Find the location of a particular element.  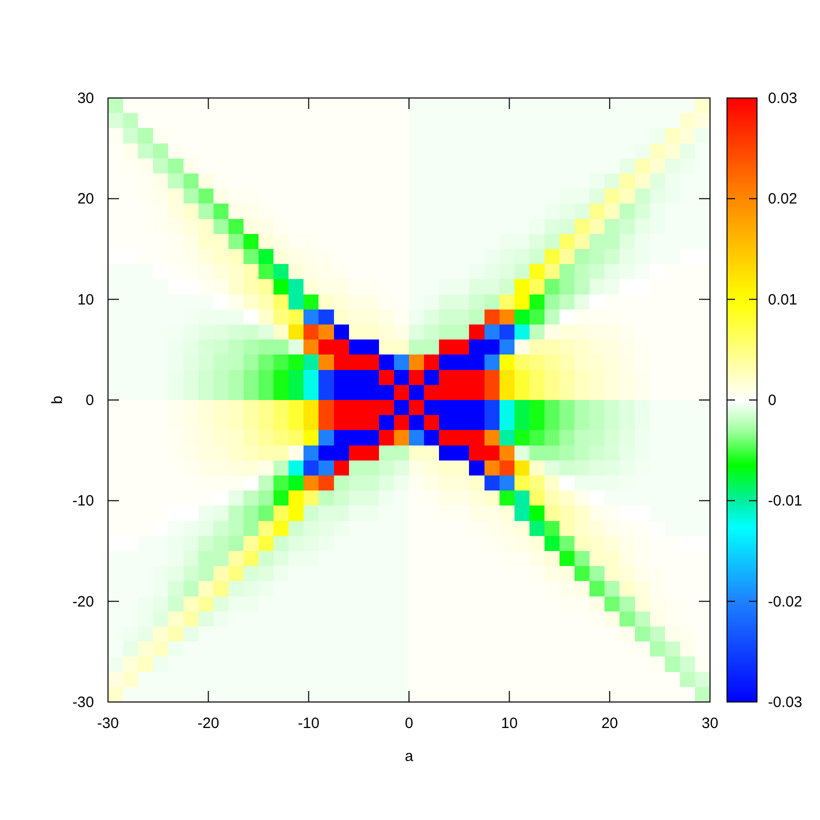

y-tick-label: -30 is located at coordinates (83, 702).